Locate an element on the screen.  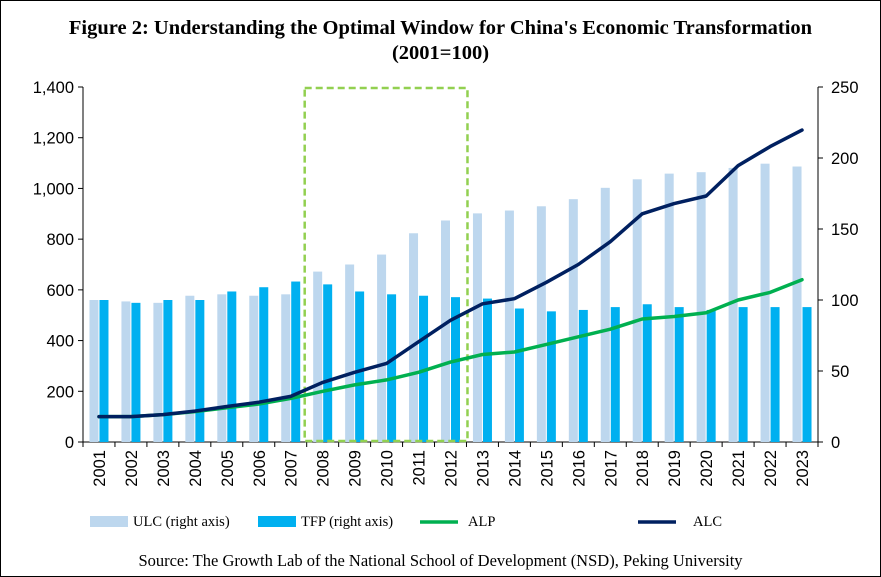
x-tick-label: 2020 is located at coordinates (707, 468).